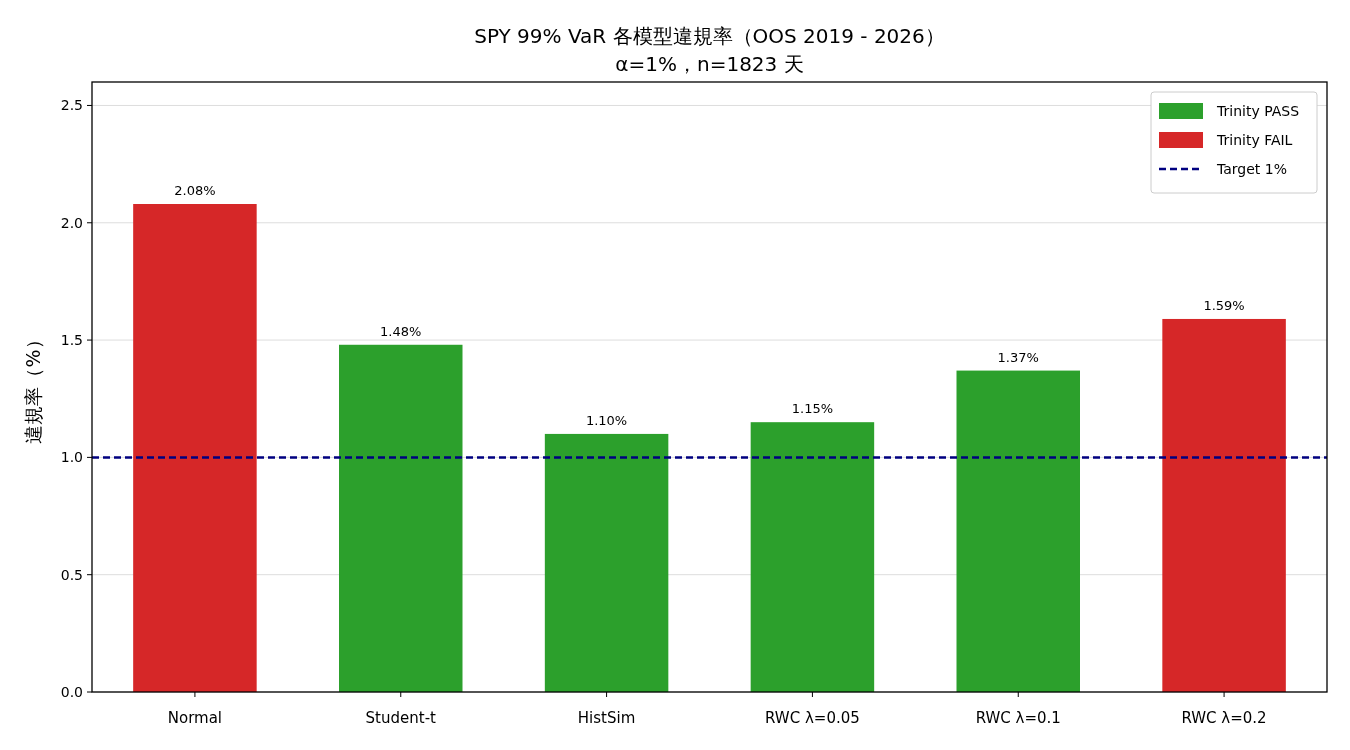 This screenshot has width=1350, height=750. I want to click on data-label: 1.10%, so click(606, 420).